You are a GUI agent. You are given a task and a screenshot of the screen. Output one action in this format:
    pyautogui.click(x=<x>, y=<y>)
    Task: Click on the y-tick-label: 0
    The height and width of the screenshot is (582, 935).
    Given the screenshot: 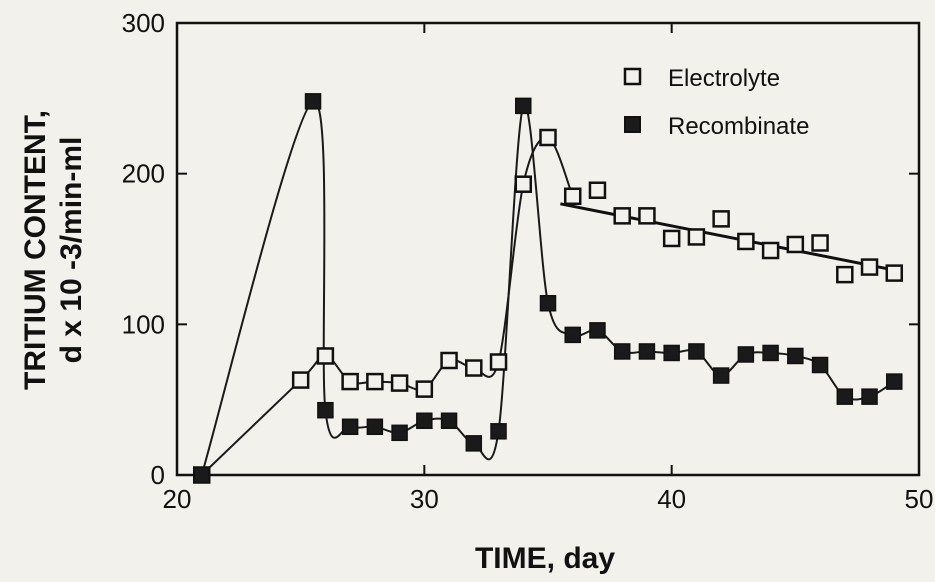 What is the action you would take?
    pyautogui.click(x=158, y=475)
    